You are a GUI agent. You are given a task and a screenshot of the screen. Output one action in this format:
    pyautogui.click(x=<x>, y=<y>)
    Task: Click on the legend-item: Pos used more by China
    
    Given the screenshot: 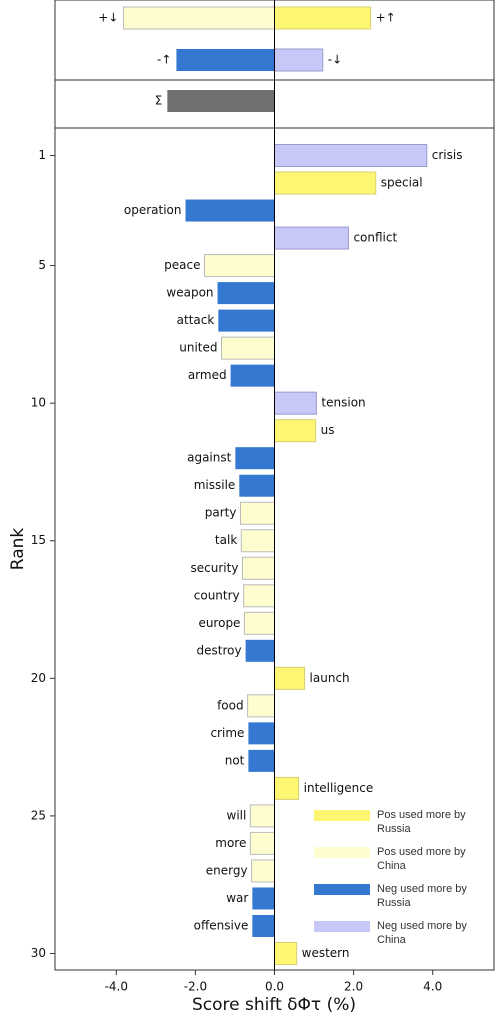 What is the action you would take?
    pyautogui.click(x=401, y=863)
    